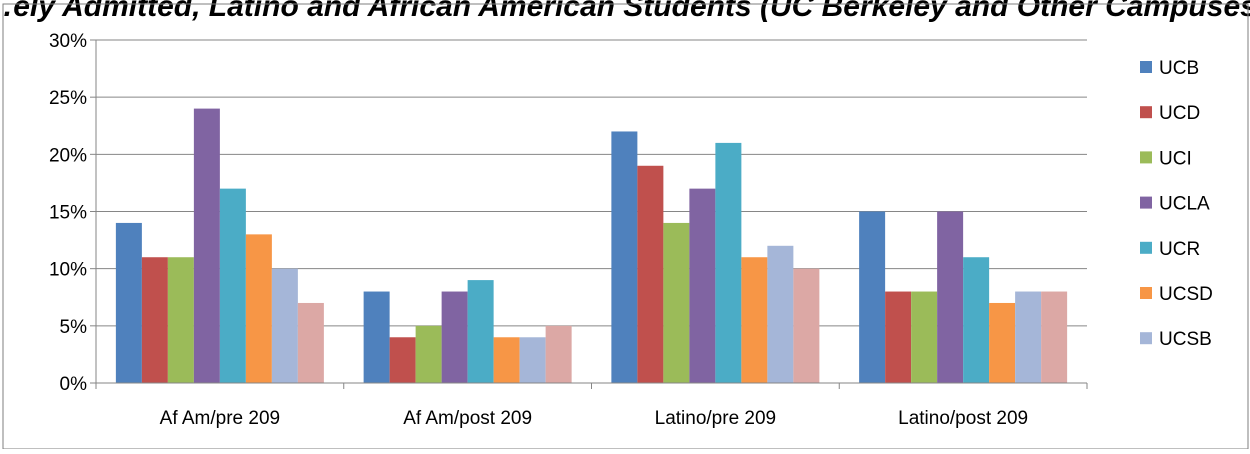 The height and width of the screenshot is (454, 1250). I want to click on y-tick-label: 20%, so click(68, 155).